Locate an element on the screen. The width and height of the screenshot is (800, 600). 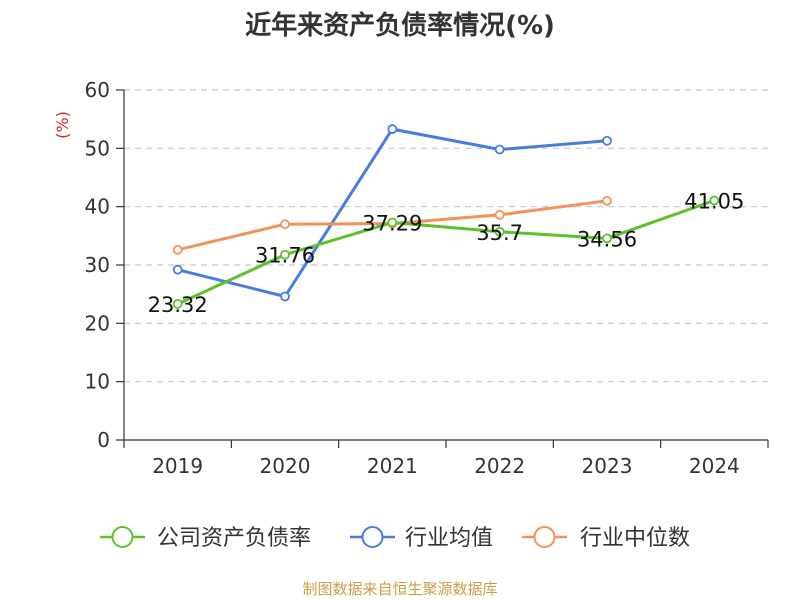
y-axis-unit-label: (%) is located at coordinates (62, 125).